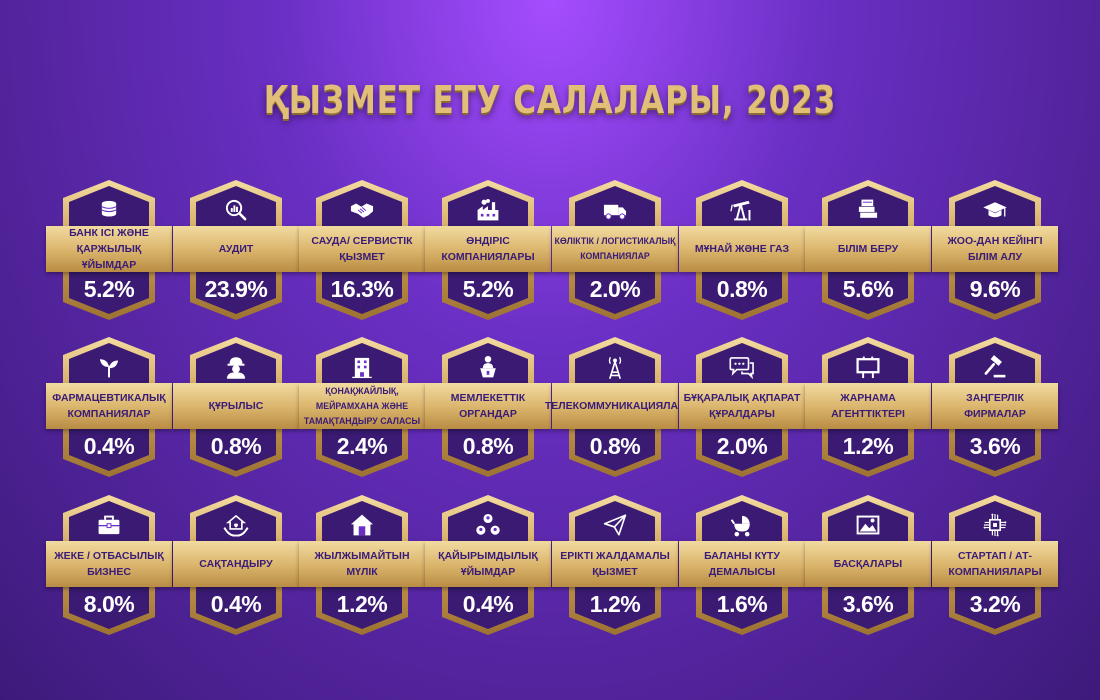 The width and height of the screenshot is (1100, 700). Describe the element at coordinates (742, 525) in the screenshot. I see `baby-stroller-icon` at that location.